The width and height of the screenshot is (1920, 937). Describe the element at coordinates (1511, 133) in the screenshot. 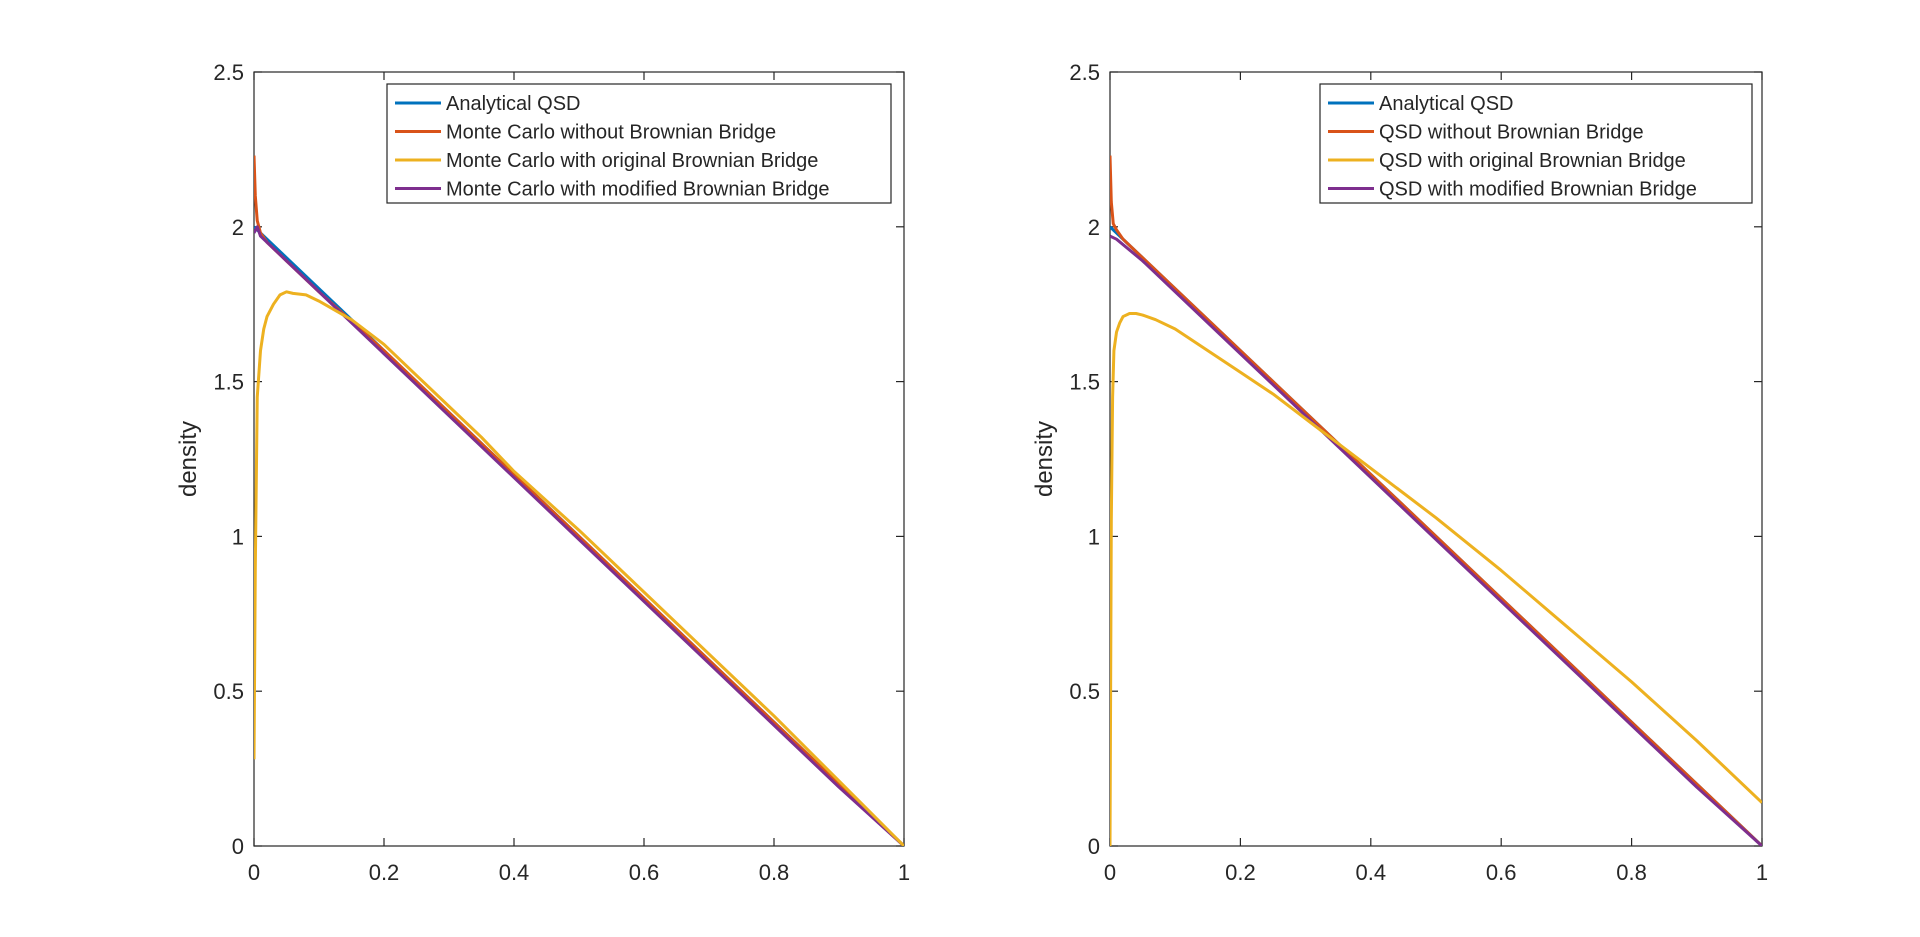

I see `legend-label: QSD without Brownian Bridge` at that location.